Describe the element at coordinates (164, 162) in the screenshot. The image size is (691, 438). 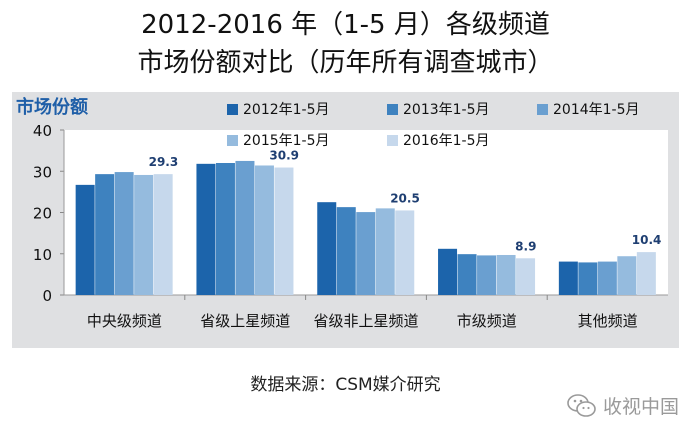
I see `data-label: 29.3` at that location.